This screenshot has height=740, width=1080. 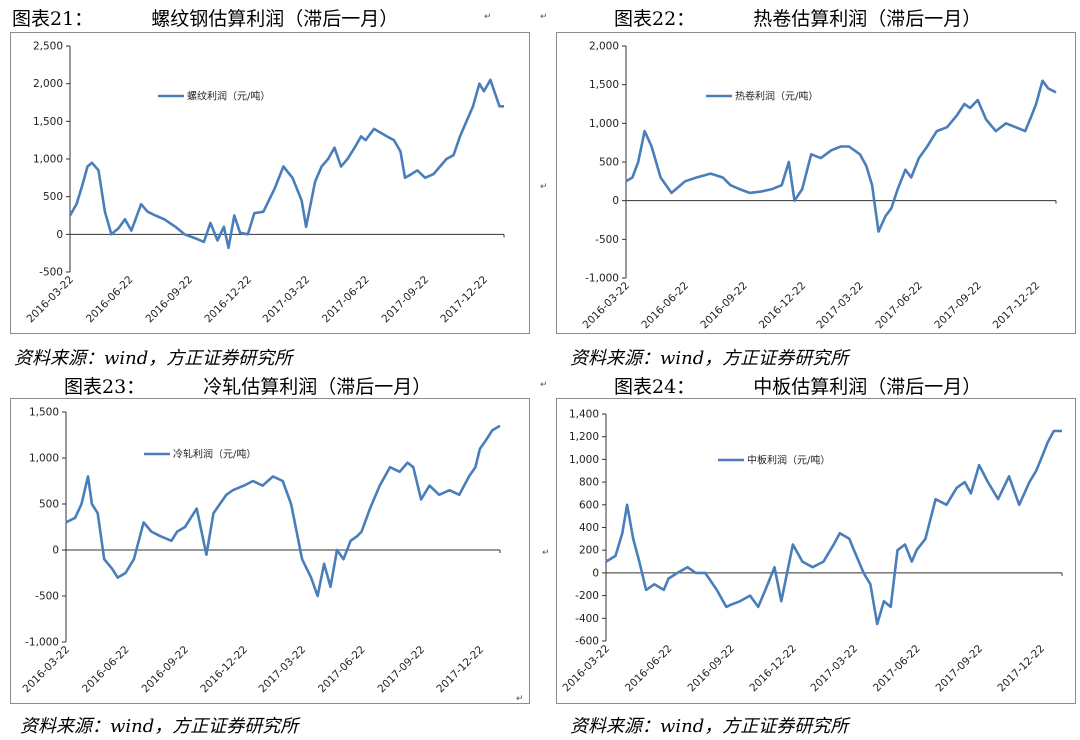 What do you see at coordinates (53, 19) in the screenshot?
I see `figure-number: 图表21：` at bounding box center [53, 19].